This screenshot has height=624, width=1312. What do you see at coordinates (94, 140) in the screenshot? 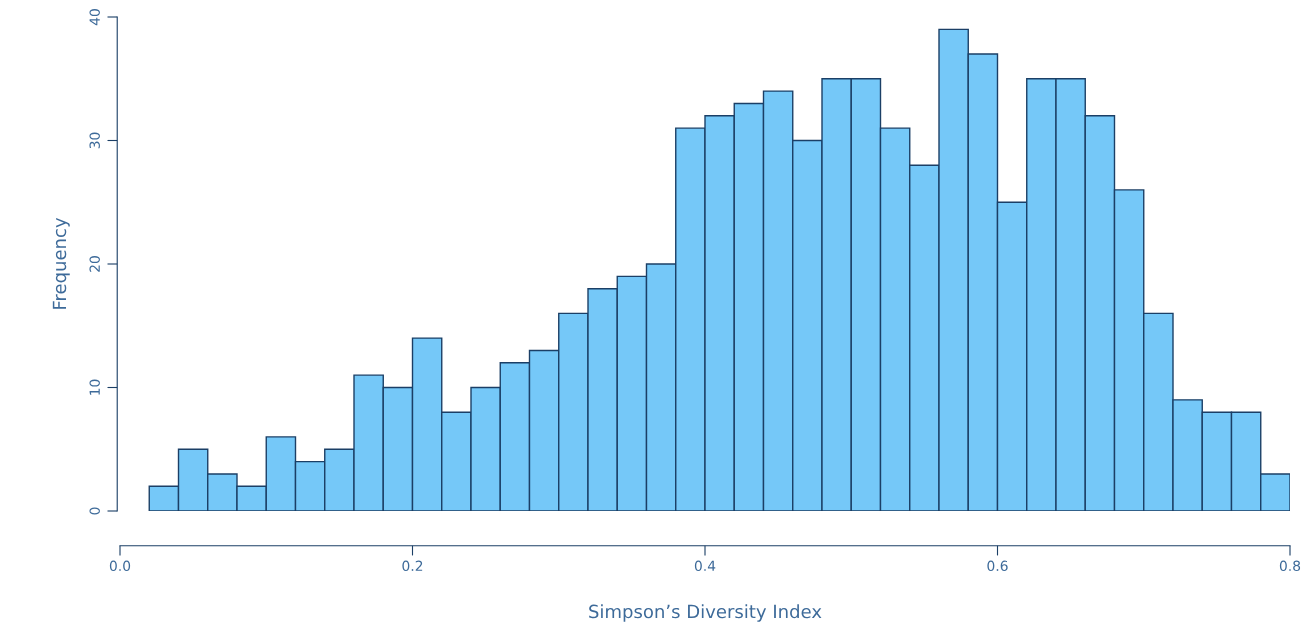
I see `y-tick-label: 30` at bounding box center [94, 140].